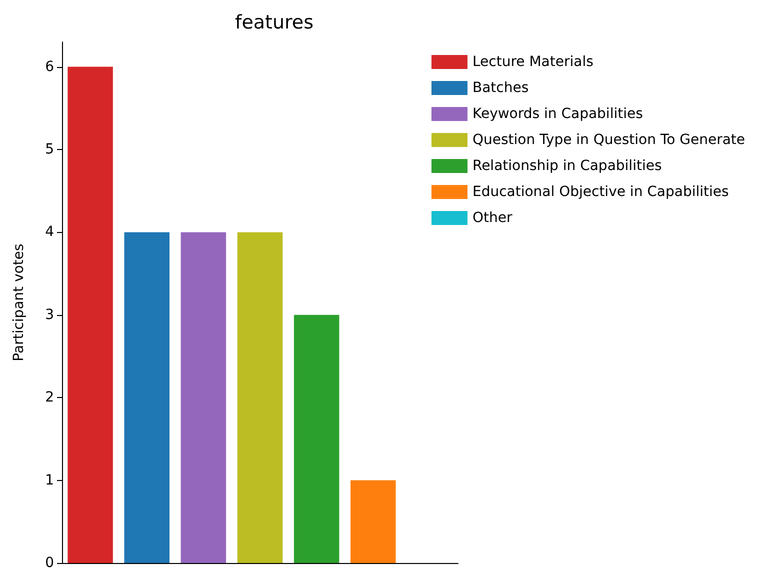 The height and width of the screenshot is (571, 758). Describe the element at coordinates (609, 140) in the screenshot. I see `legend-label: Question Type in Question To Generate` at that location.